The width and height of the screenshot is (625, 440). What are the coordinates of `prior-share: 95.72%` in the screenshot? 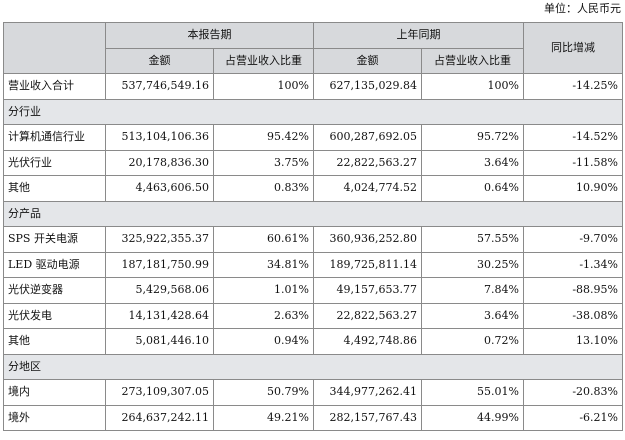 It's located at (472, 137).